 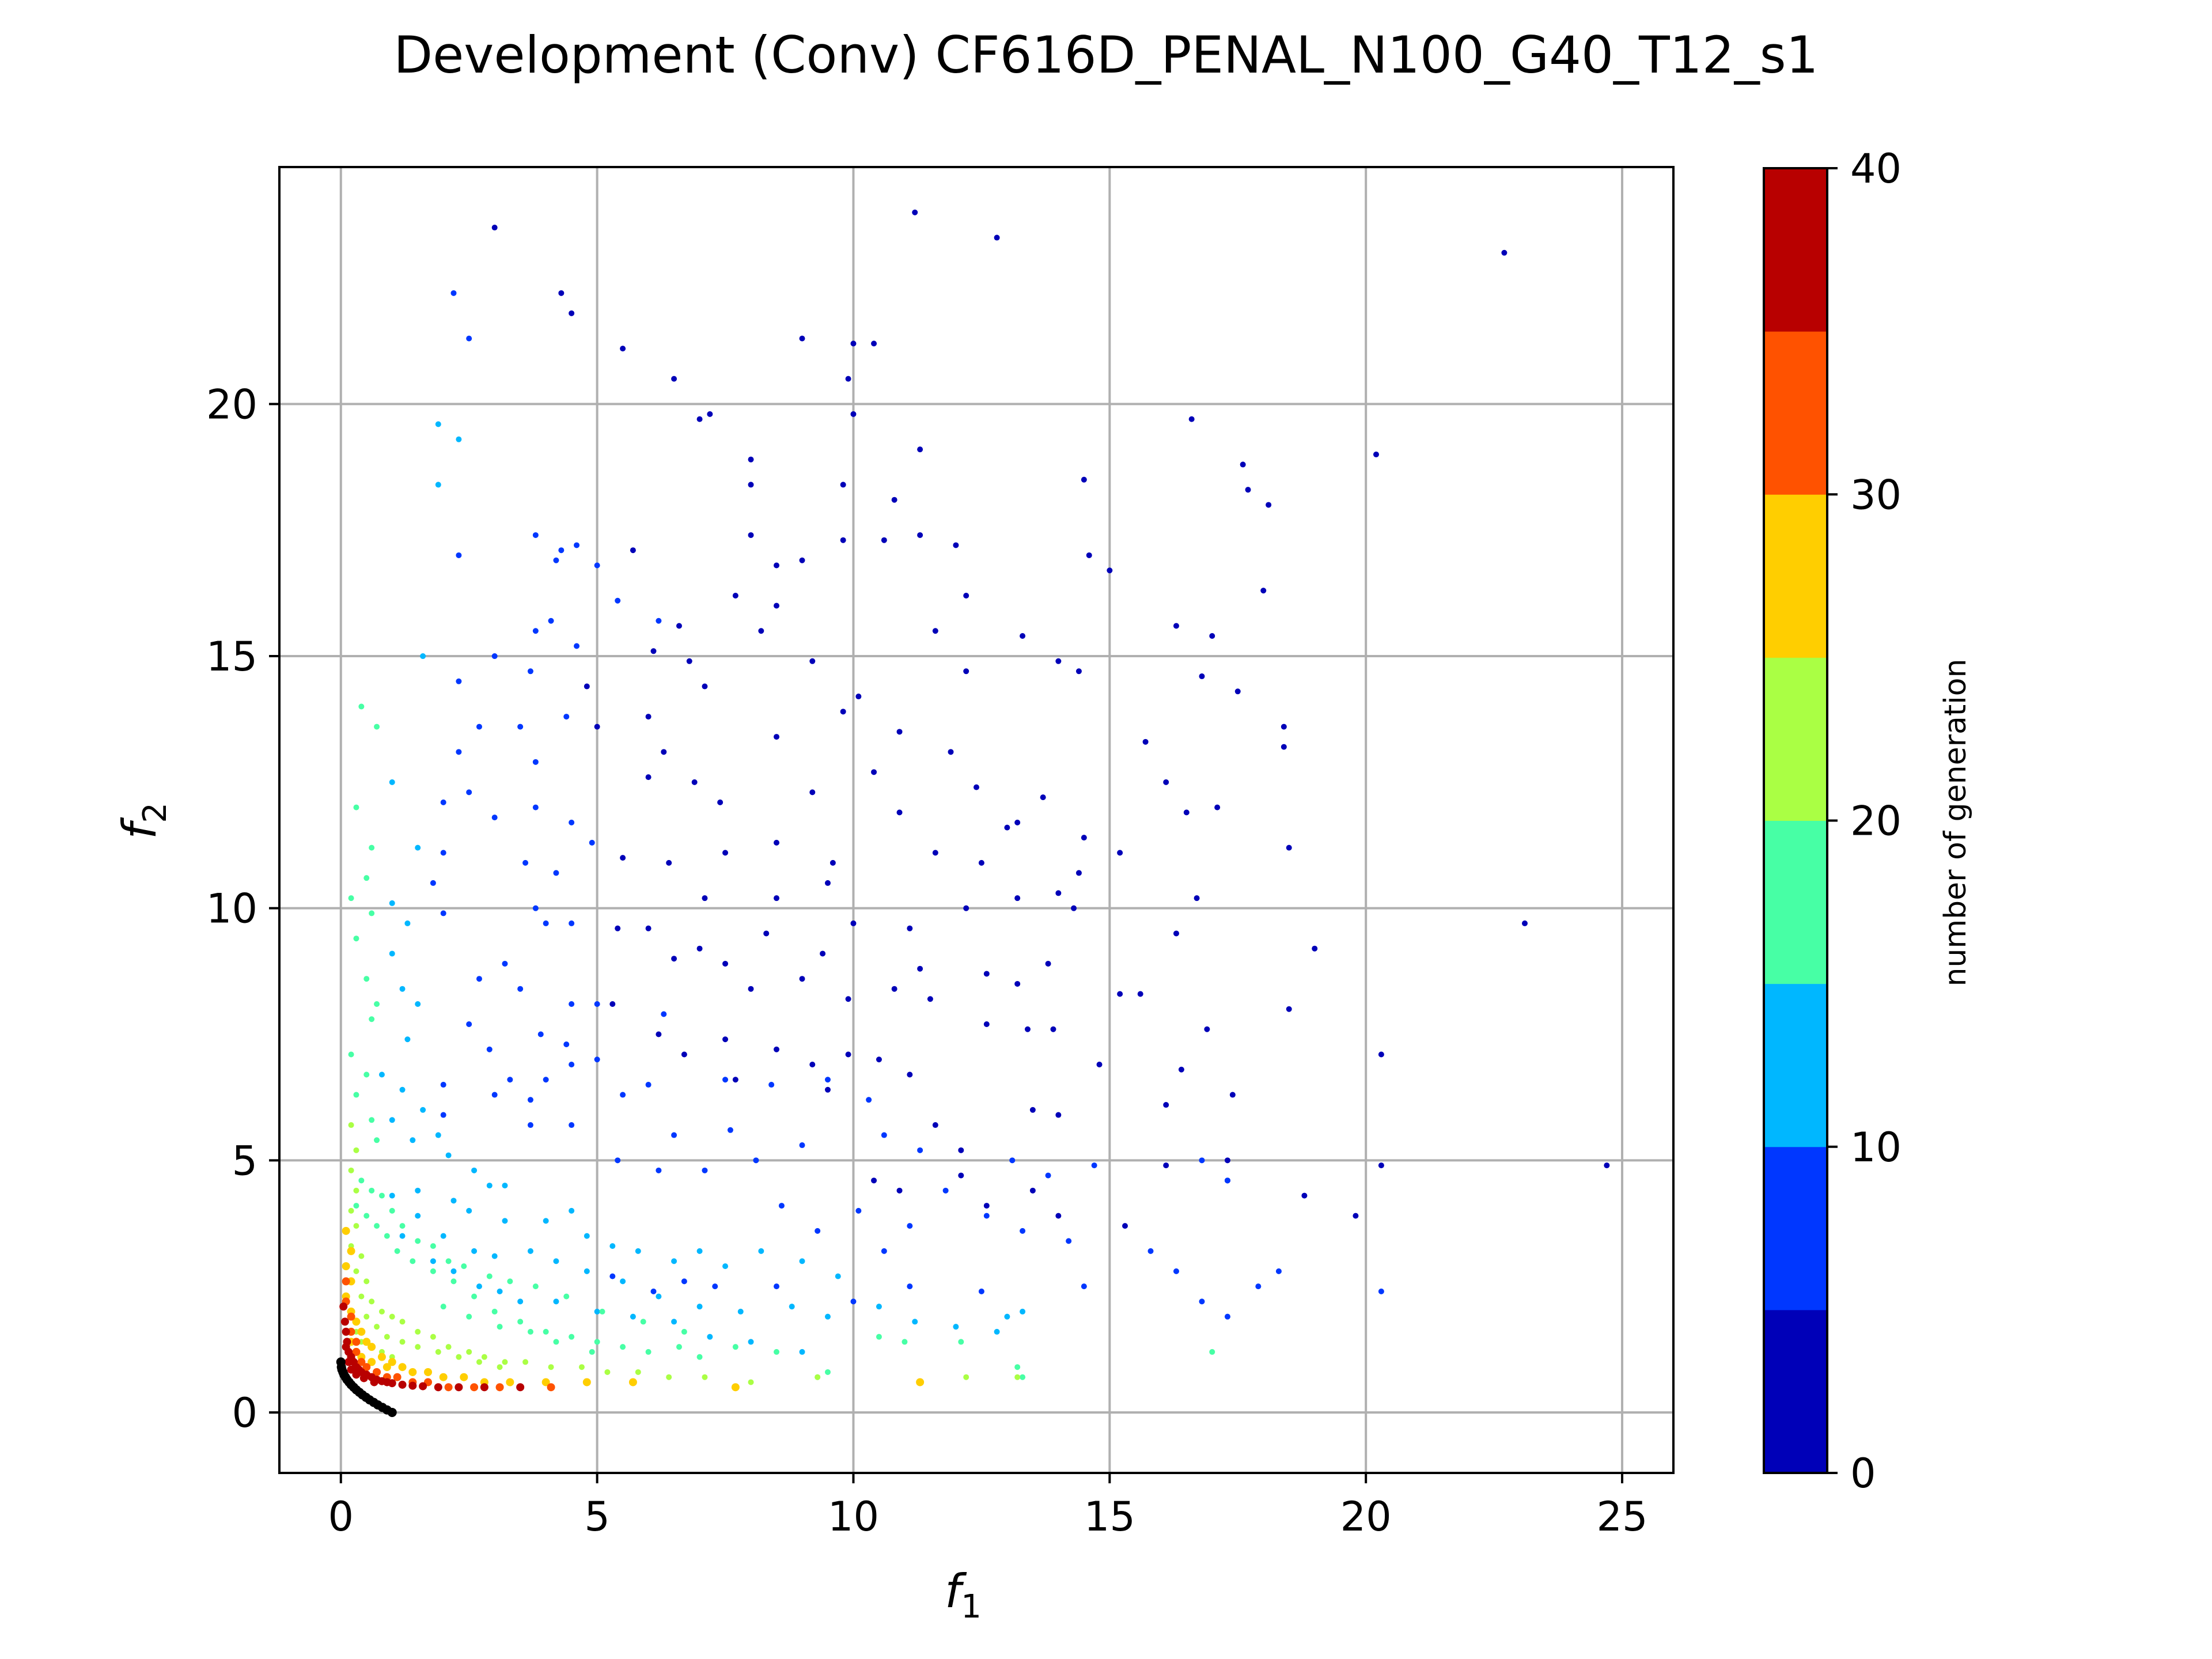 I want to click on x-axis-ticks: 0 5 10 15 20 25, so click(x=988, y=1506).